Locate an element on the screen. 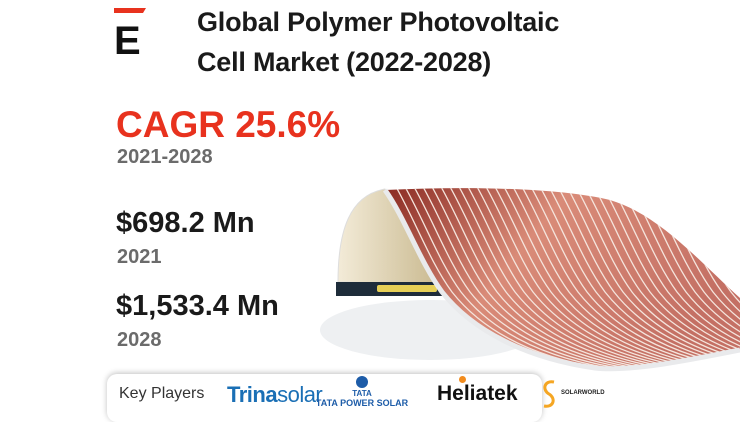  page-title-line1: Global Polymer Photovoltaic is located at coordinates (378, 22).